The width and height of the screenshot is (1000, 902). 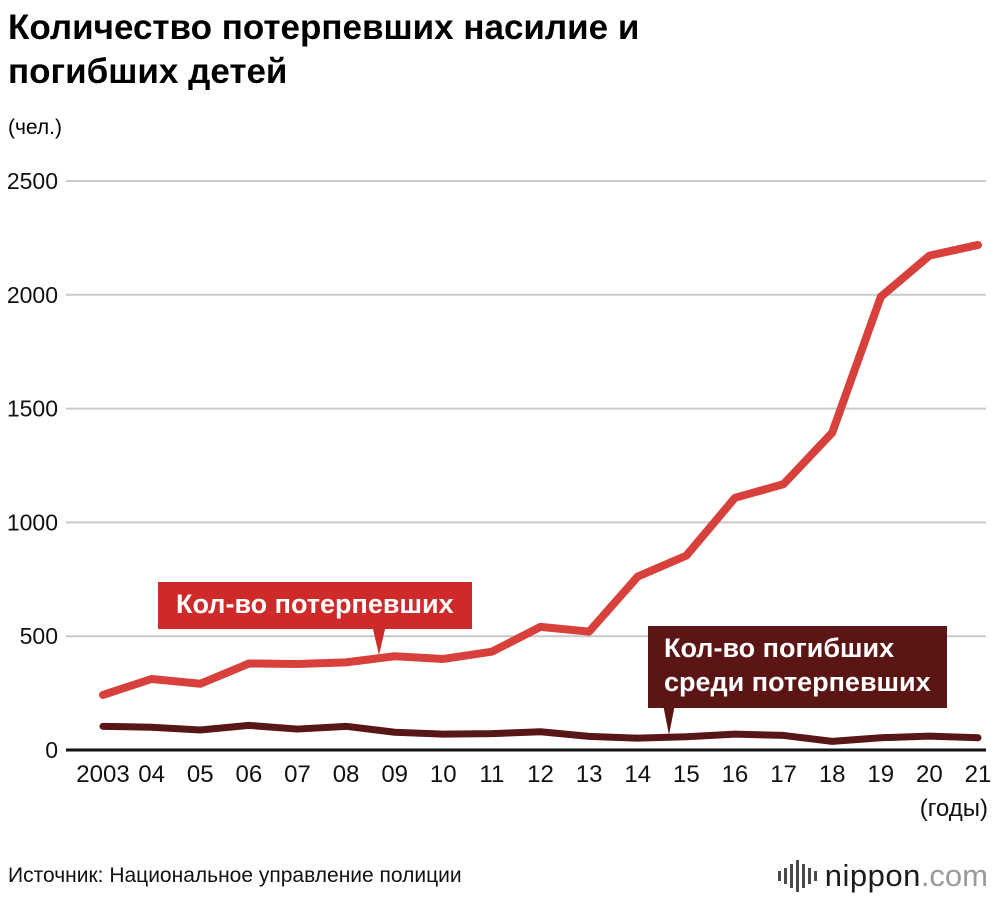 What do you see at coordinates (637, 774) in the screenshot?
I see `x-tick-label: 14` at bounding box center [637, 774].